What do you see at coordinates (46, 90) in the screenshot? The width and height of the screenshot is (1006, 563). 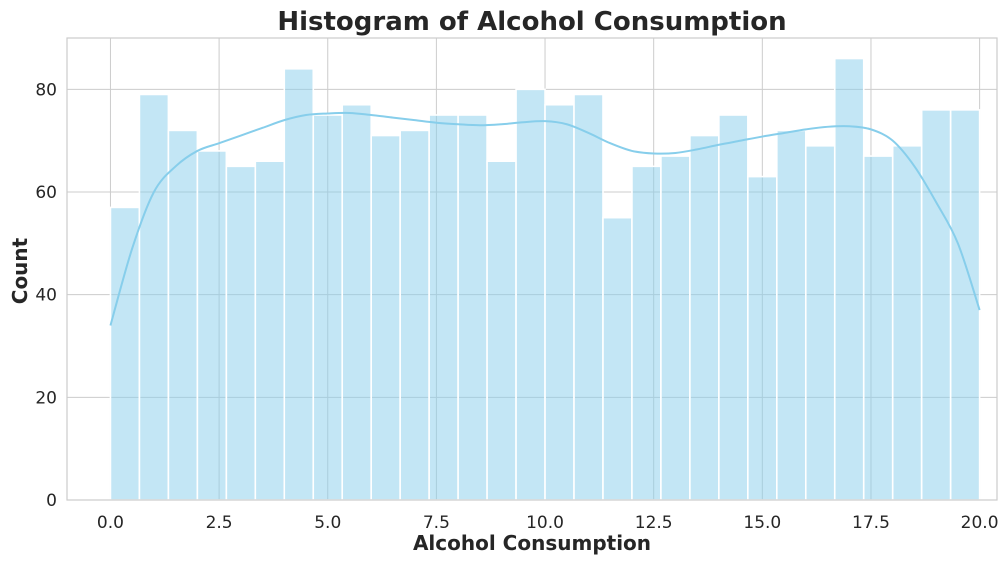 I see `y-tick-label: 80` at bounding box center [46, 90].